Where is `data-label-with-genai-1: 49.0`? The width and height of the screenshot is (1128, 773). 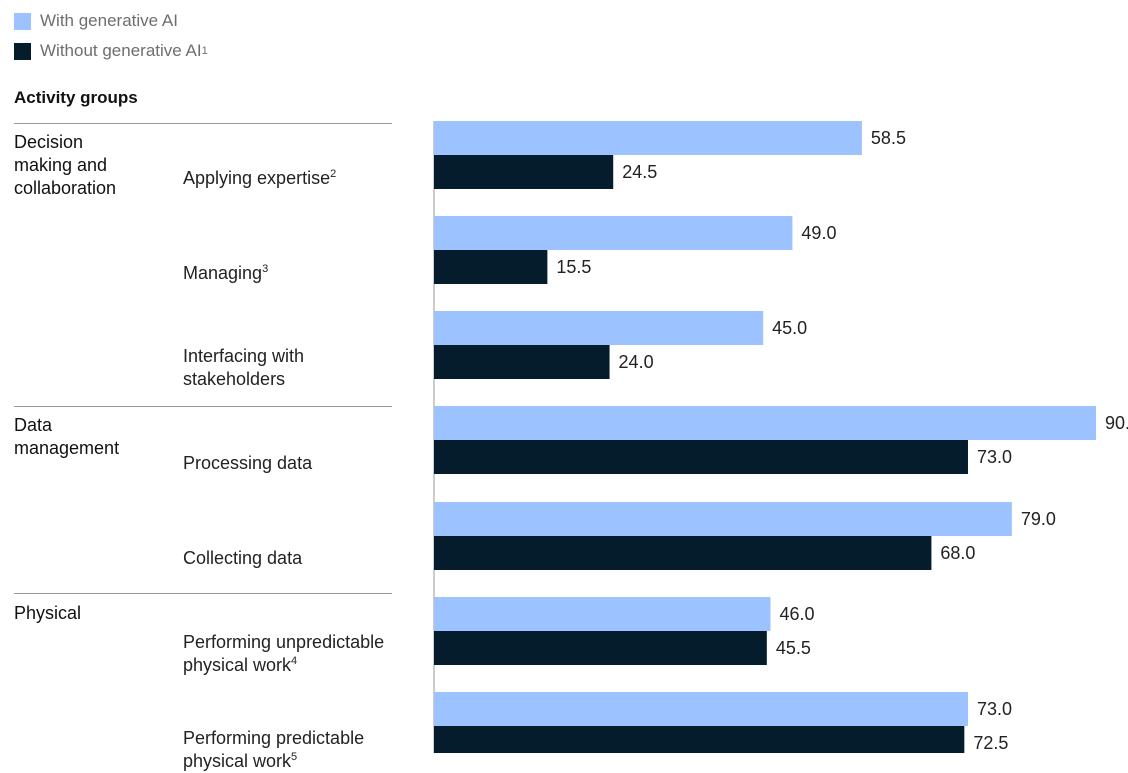
data-label-with-genai-1: 49.0 is located at coordinates (818, 233).